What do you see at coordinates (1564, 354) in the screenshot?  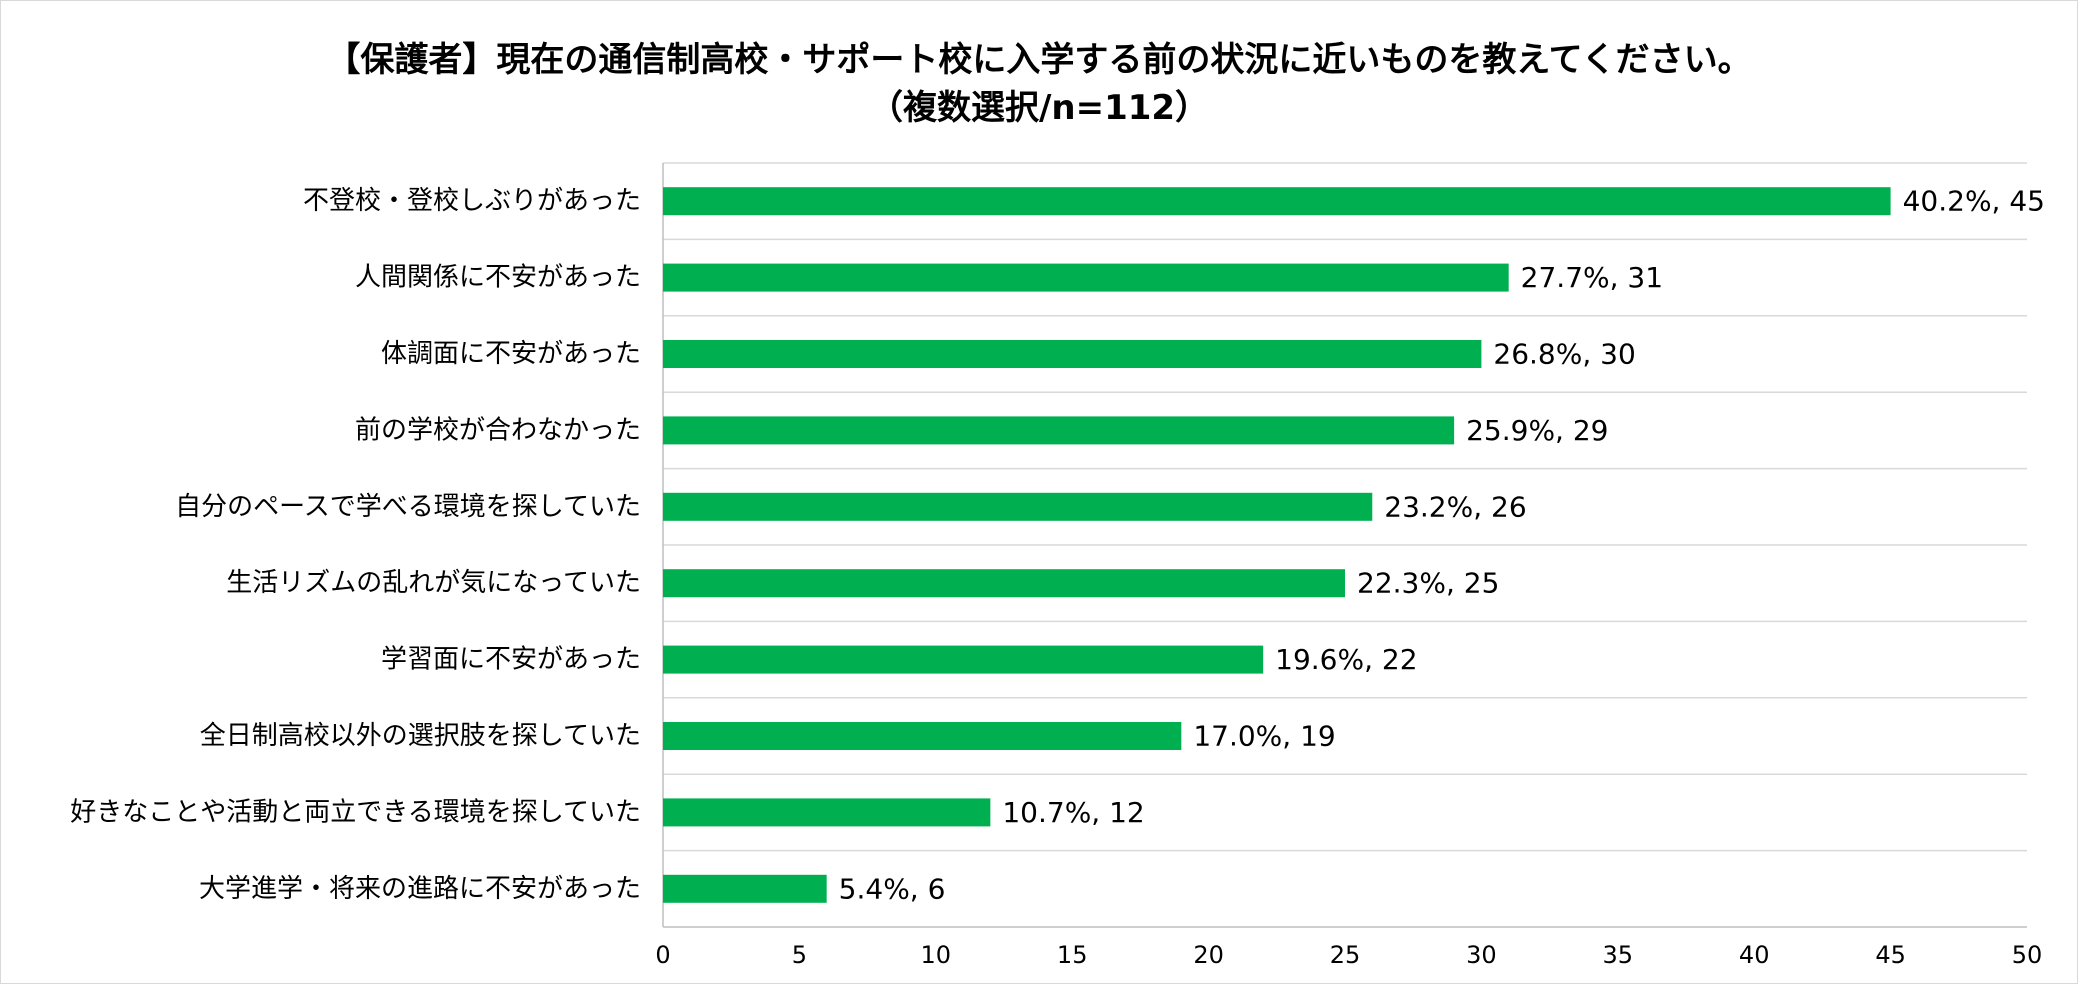 I see `data-label: 26.8%, 30` at bounding box center [1564, 354].